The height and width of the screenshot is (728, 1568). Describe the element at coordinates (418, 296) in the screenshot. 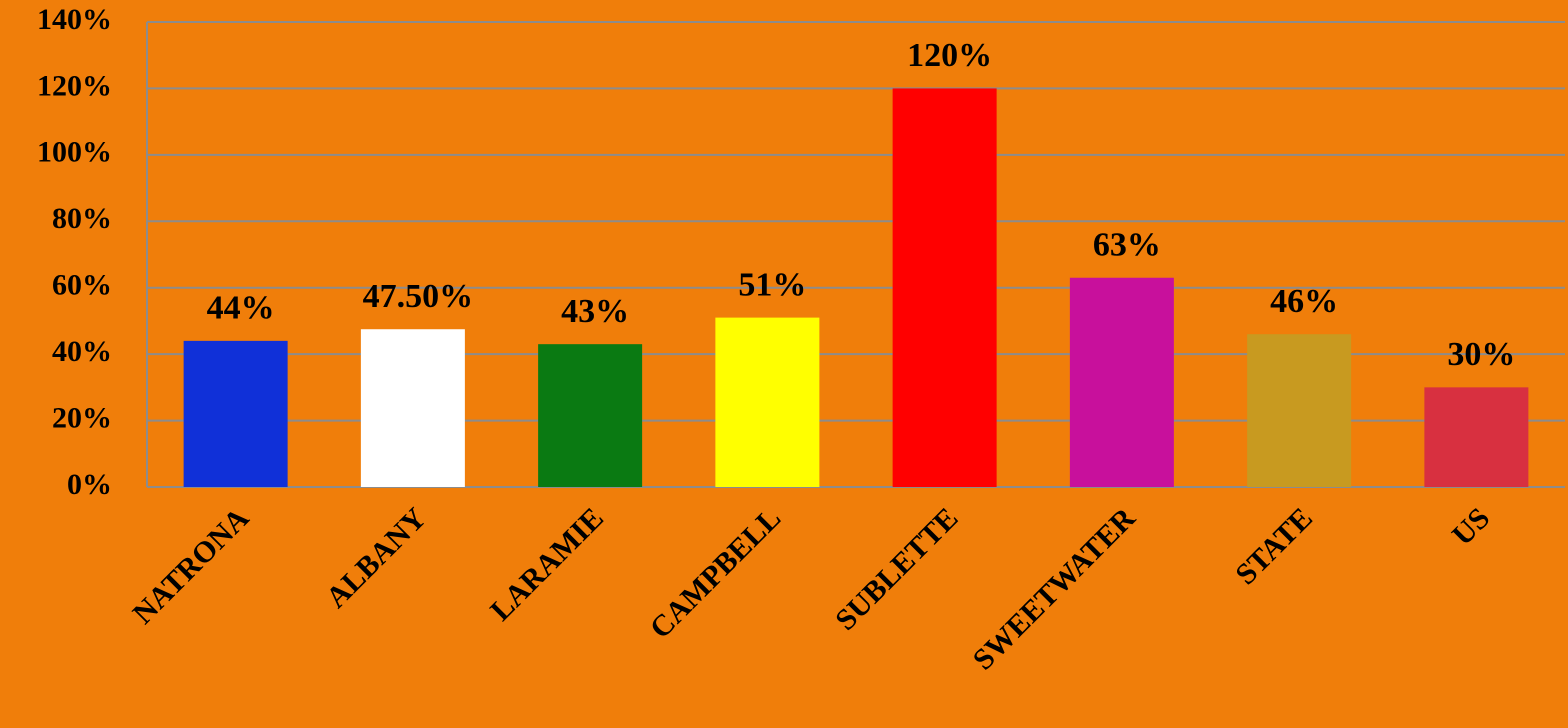

I see `value-label: 47.50%` at that location.